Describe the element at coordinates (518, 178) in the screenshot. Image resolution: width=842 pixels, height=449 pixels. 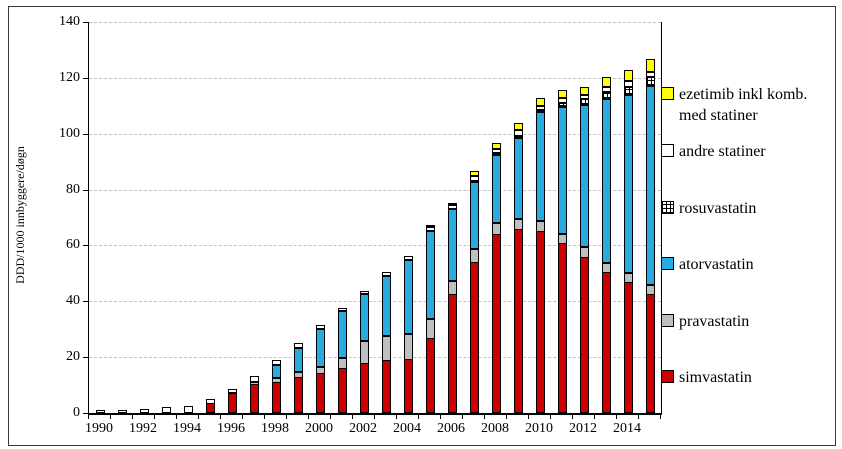
I see `bar-segment-atorvastatin-2009` at that location.